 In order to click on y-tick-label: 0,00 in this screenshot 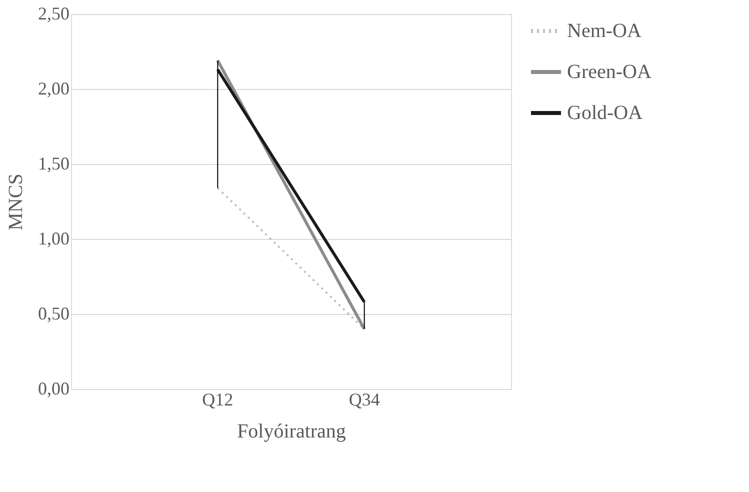, I will do `click(54, 388)`.